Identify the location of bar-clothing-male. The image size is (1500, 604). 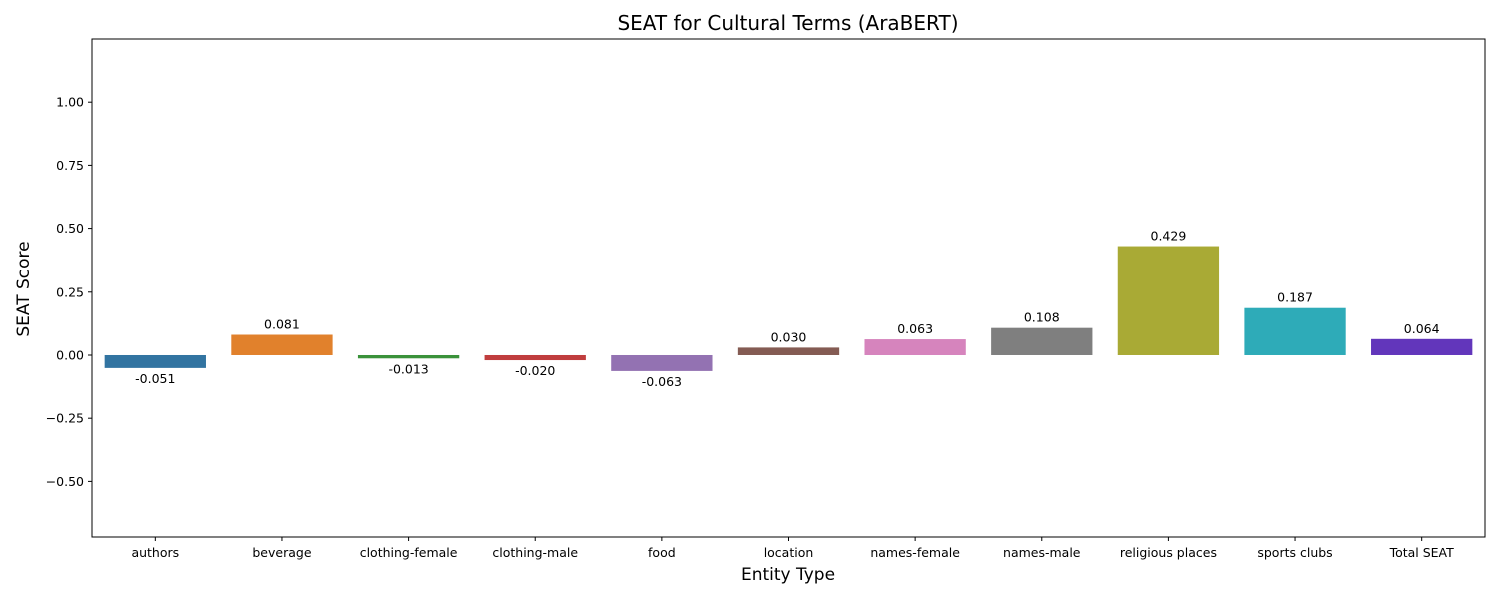
(535, 357).